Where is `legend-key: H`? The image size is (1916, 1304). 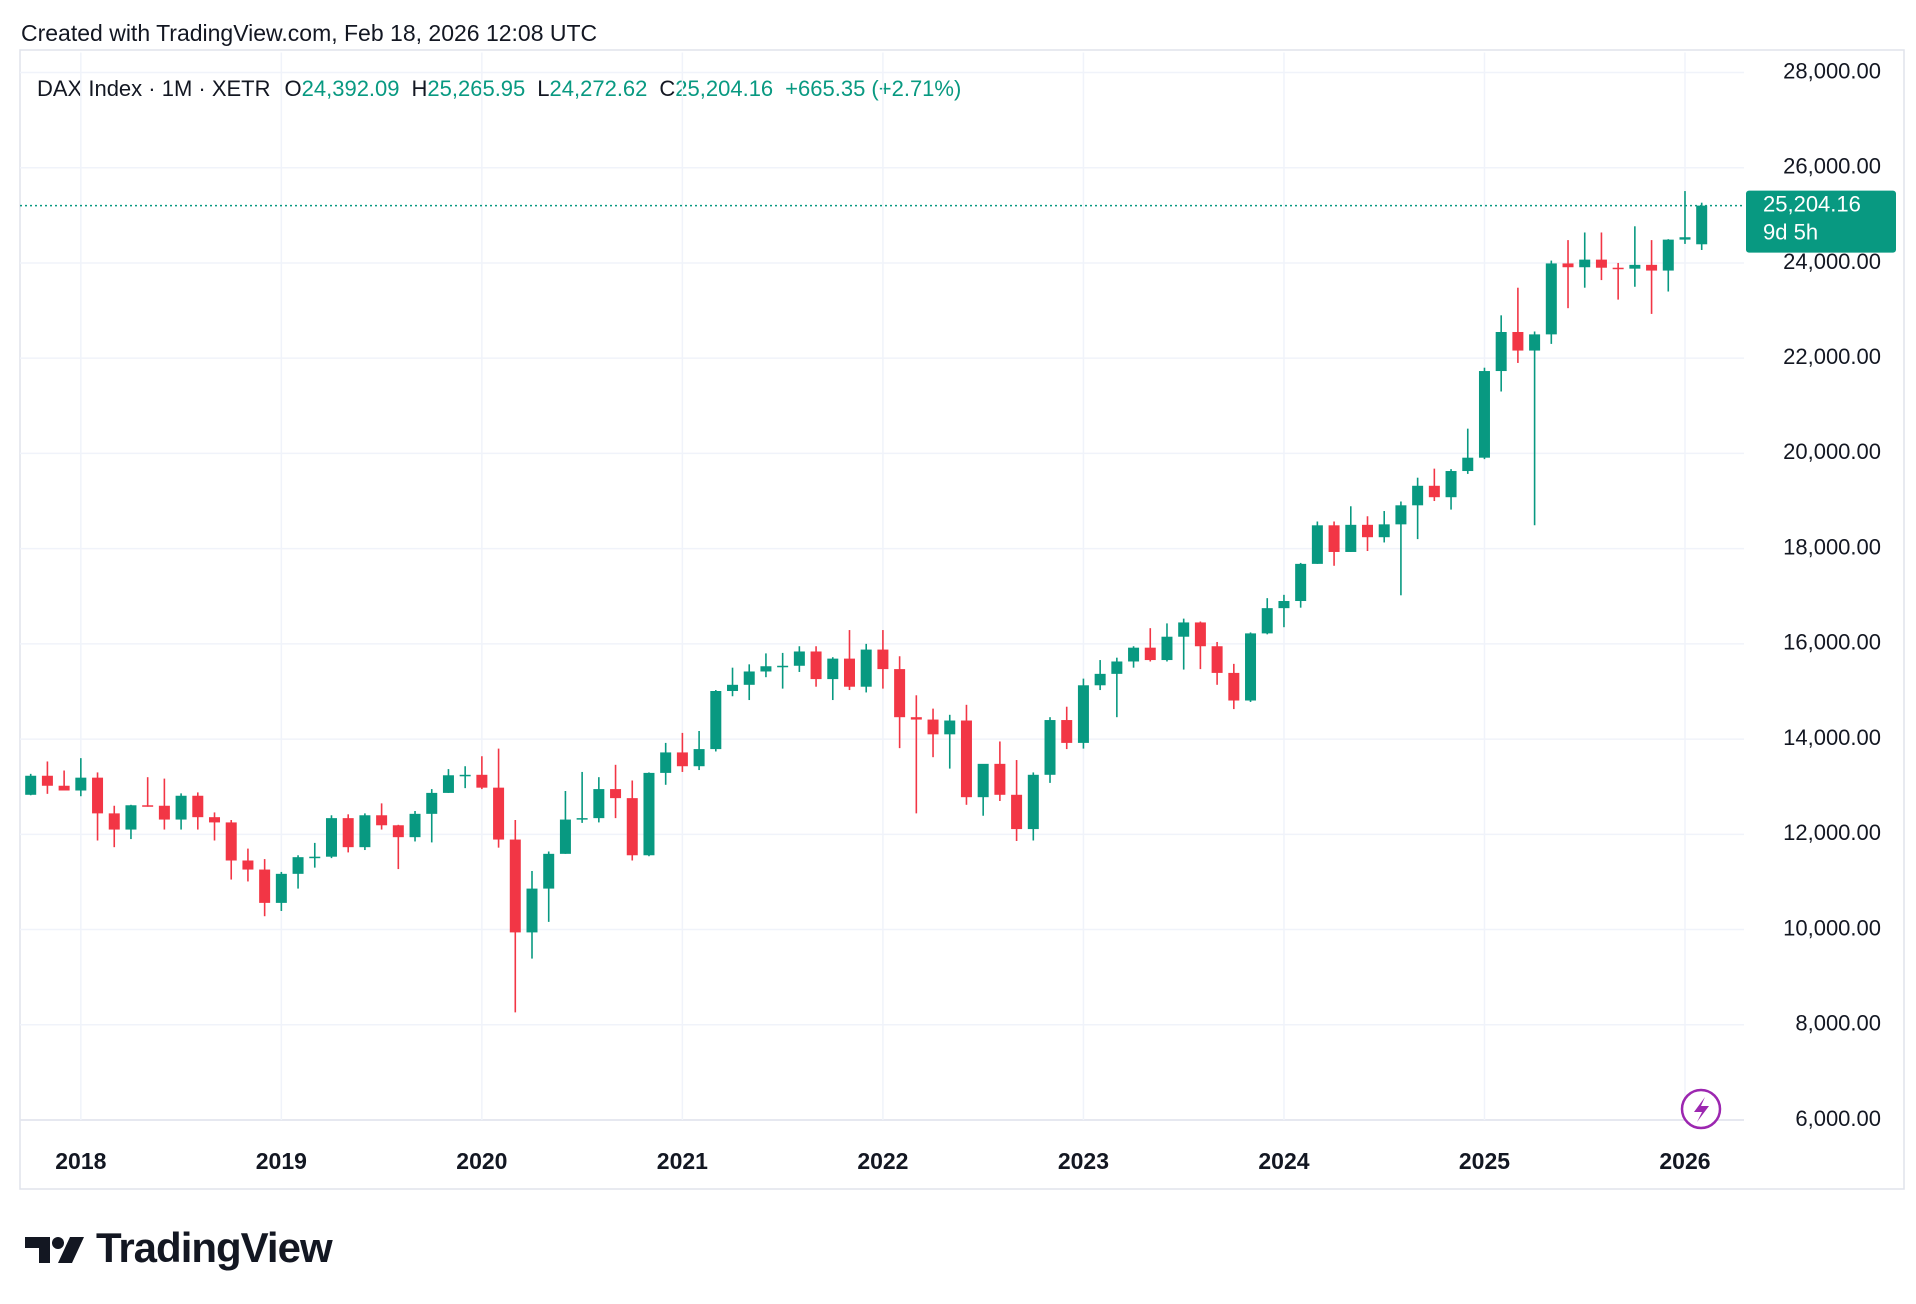
legend-key: H is located at coordinates (420, 88).